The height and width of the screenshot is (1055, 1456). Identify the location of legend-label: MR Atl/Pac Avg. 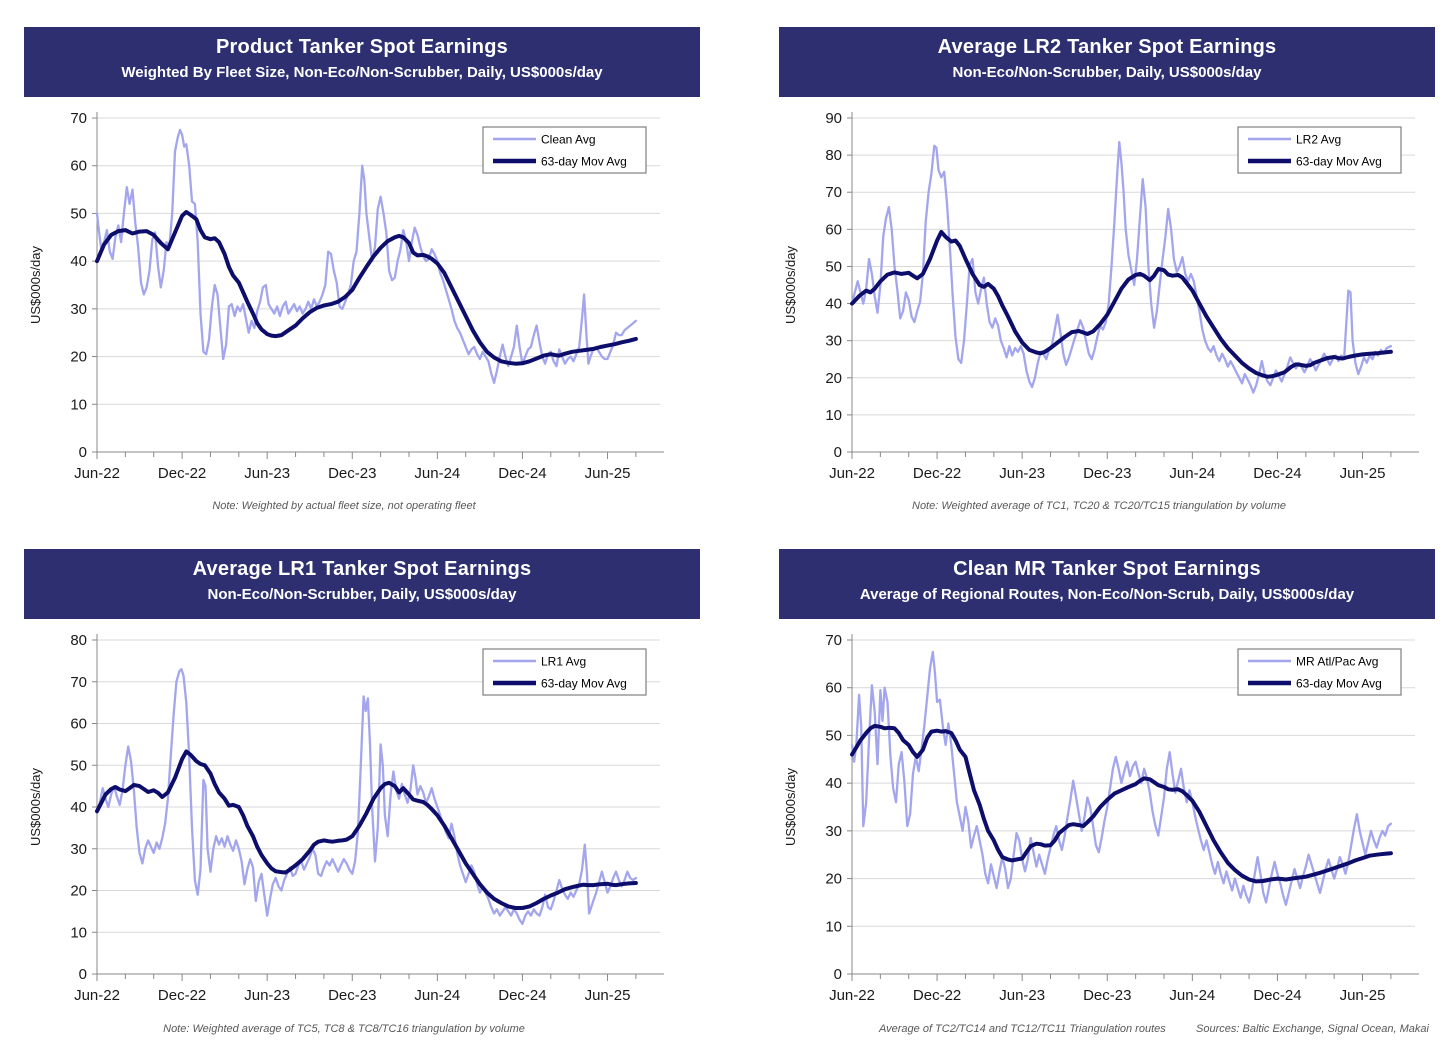
(1337, 662).